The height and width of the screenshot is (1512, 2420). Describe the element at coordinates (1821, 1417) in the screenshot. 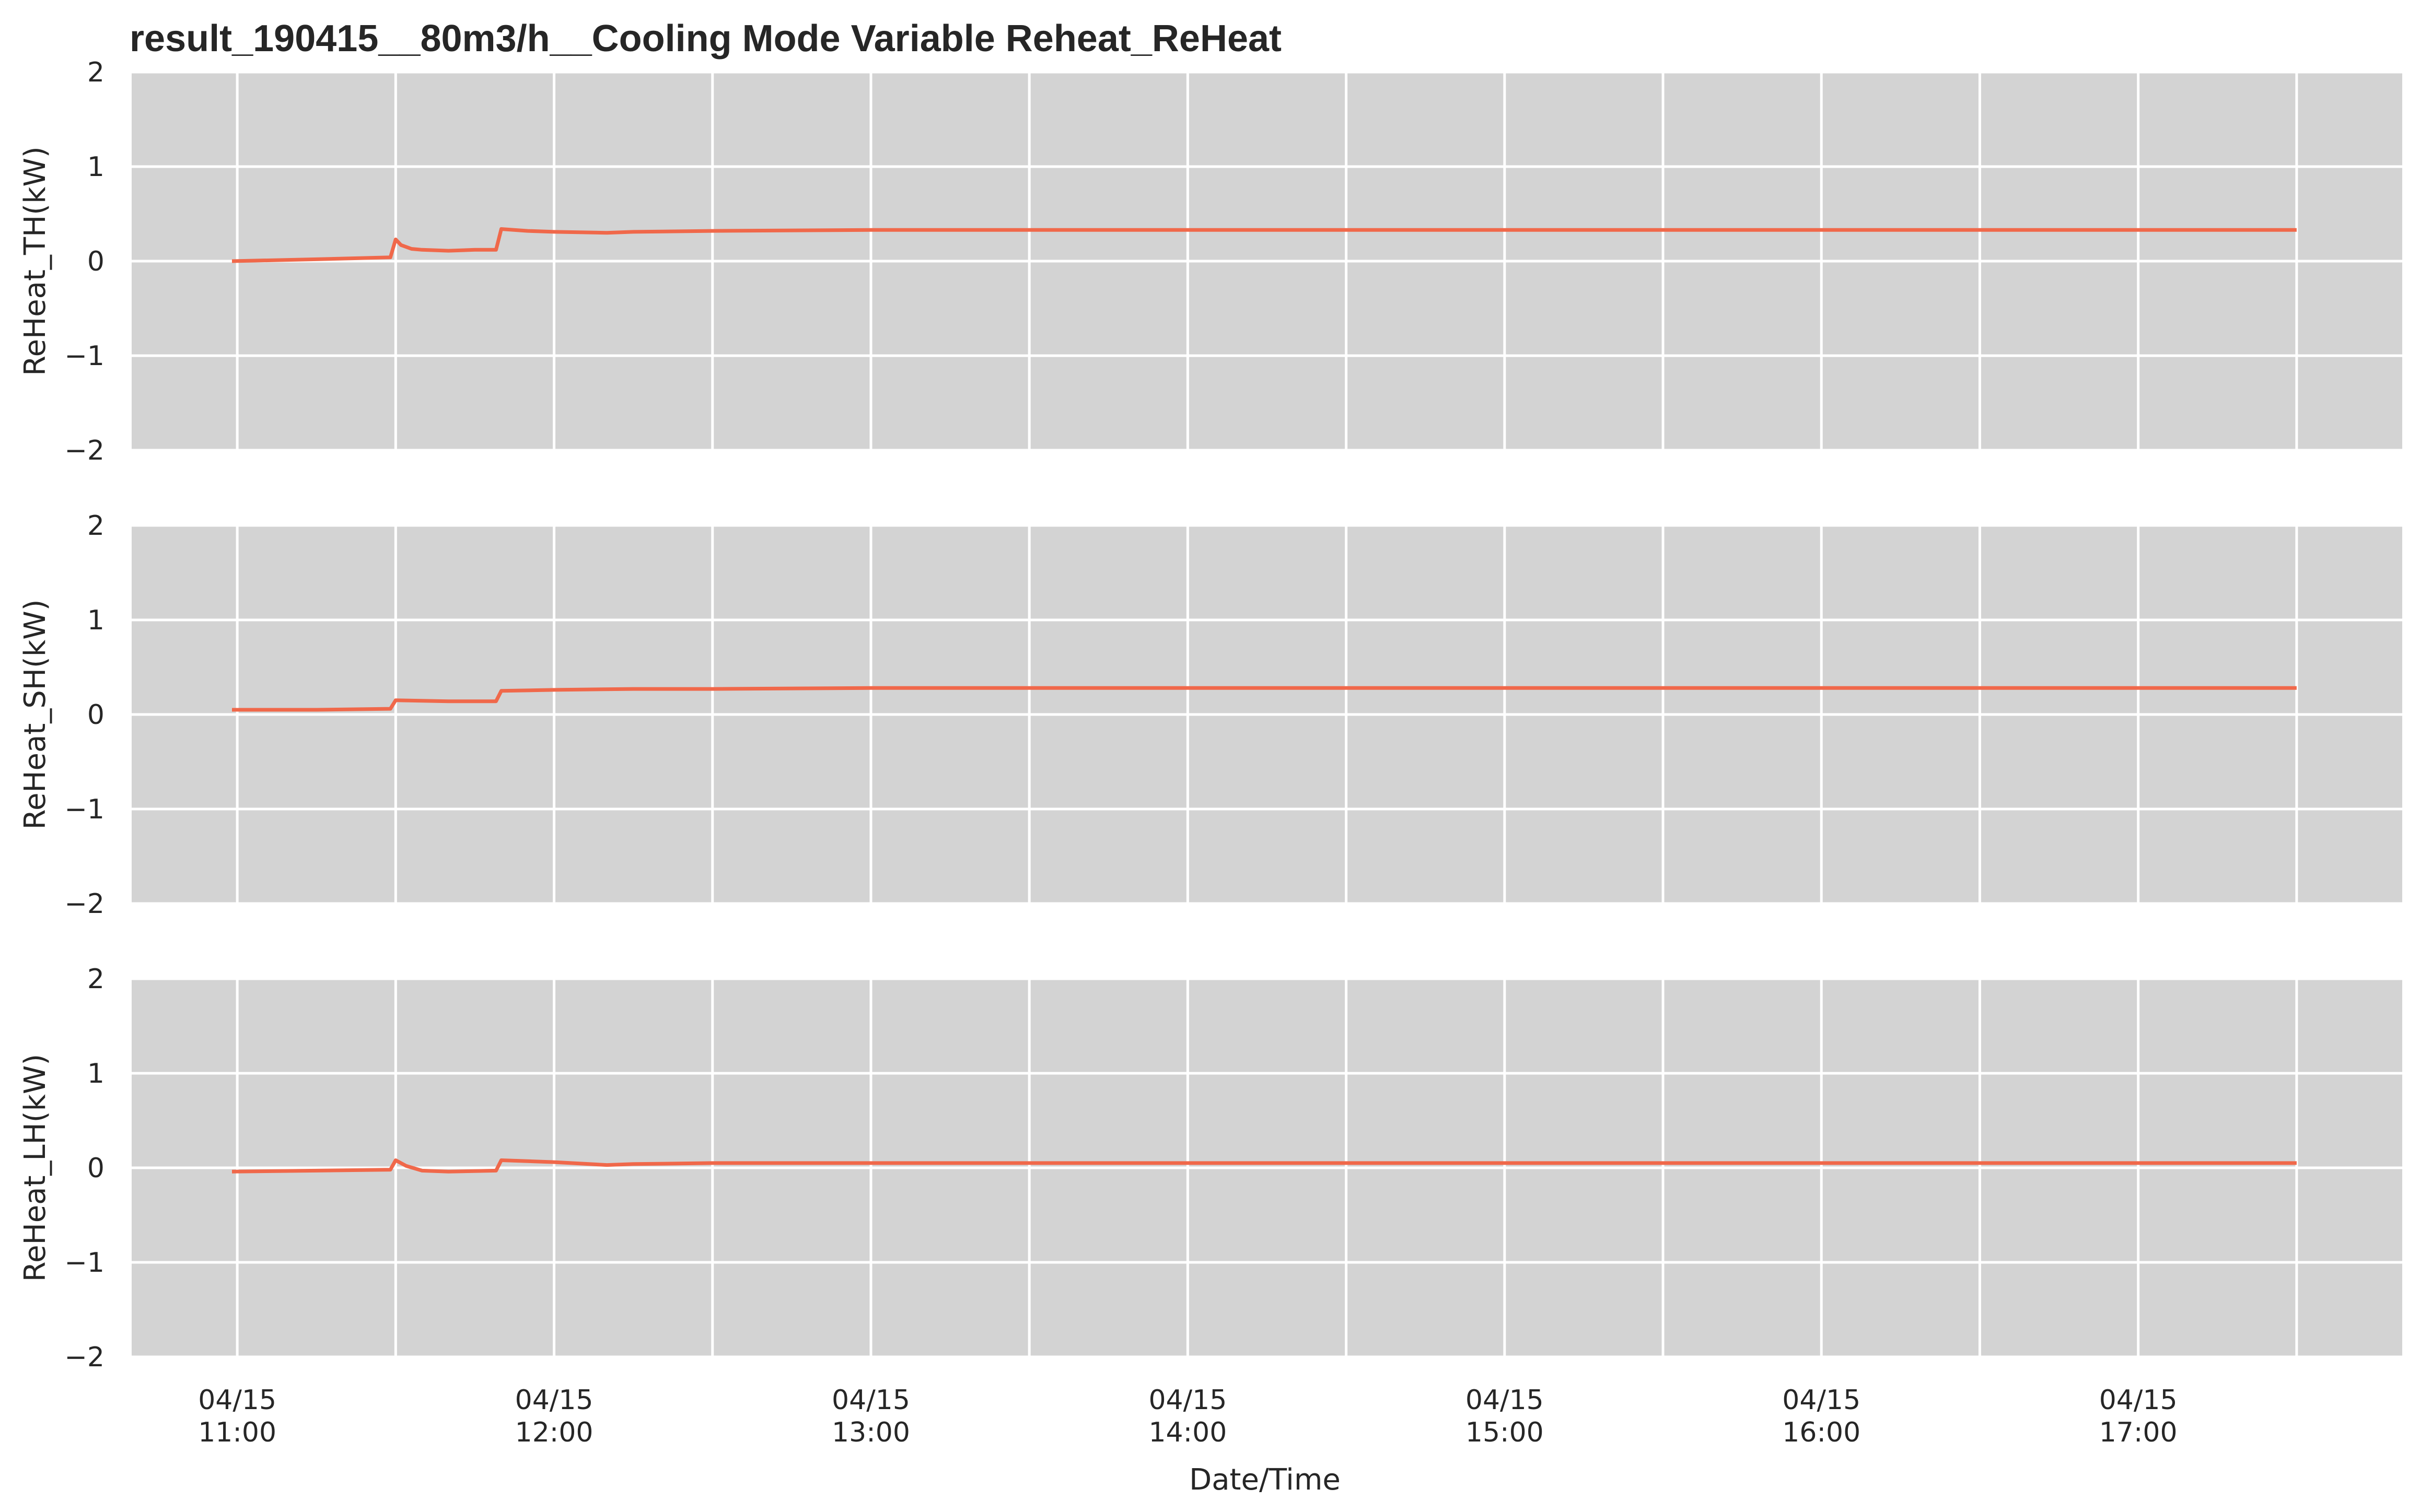

I see `x-tick-label: 04/15 16:00` at that location.